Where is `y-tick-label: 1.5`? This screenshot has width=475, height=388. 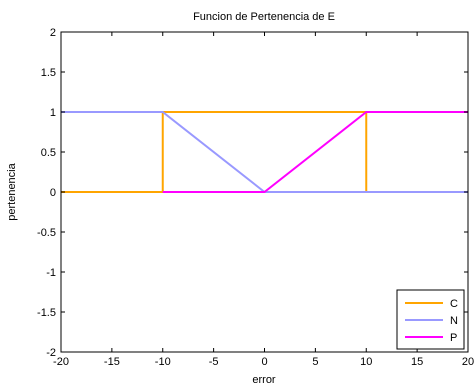
y-tick-label: 1.5 is located at coordinates (48, 73).